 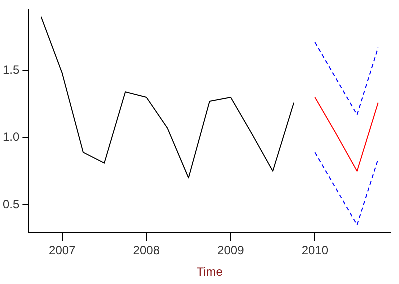 What do you see at coordinates (210, 272) in the screenshot?
I see `x-axis-title: Time` at bounding box center [210, 272].